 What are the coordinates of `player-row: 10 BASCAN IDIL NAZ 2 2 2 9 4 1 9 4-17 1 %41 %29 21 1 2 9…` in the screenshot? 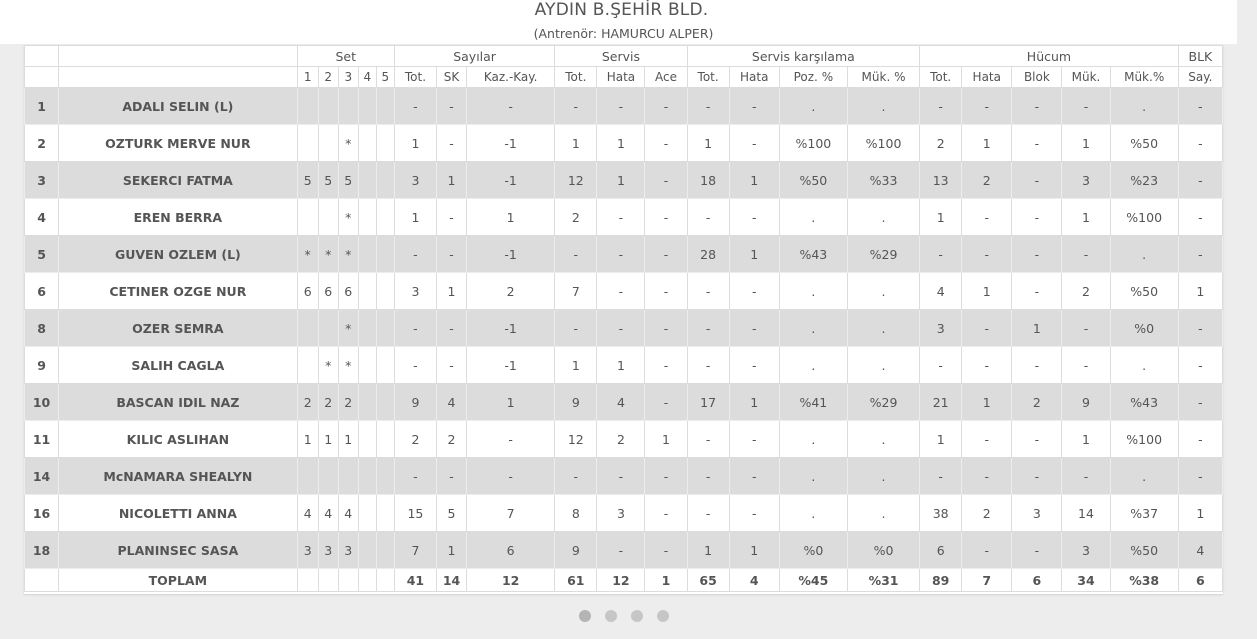 It's located at (623, 402).